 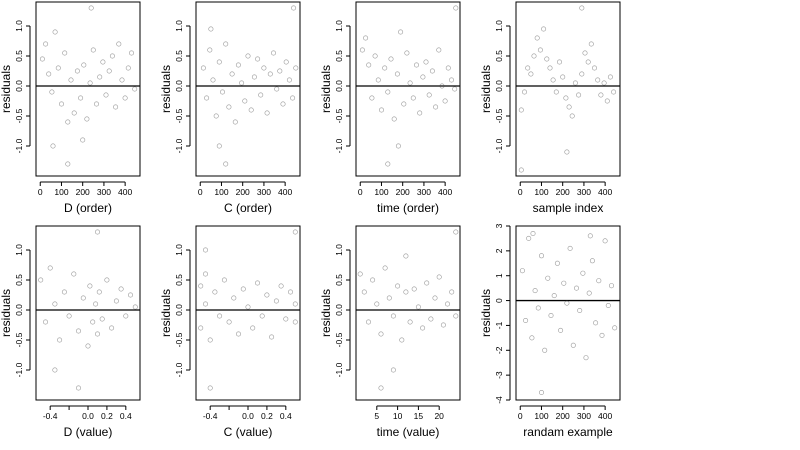 I want to click on x-tick-label: 15, so click(x=419, y=416).